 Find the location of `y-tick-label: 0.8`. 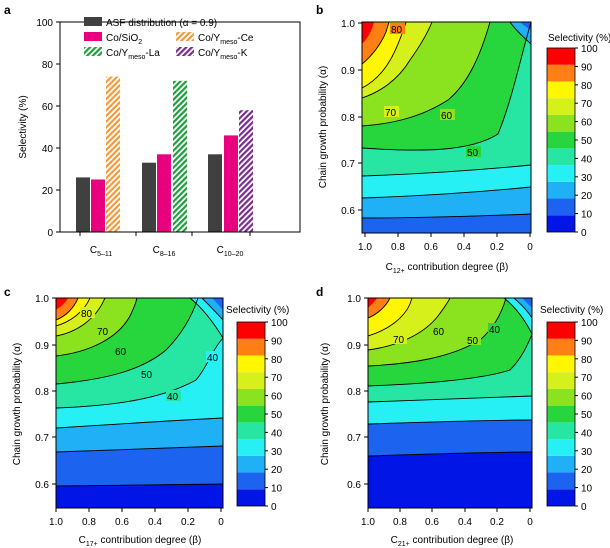

y-tick-label: 0.8 is located at coordinates (354, 392).